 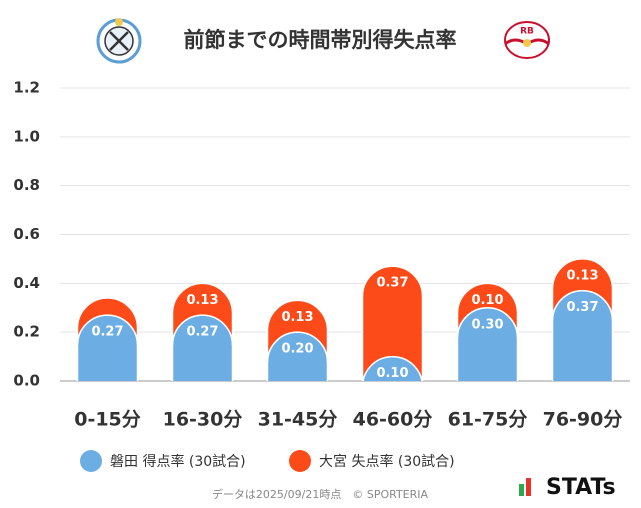 I want to click on data-label: 0.30, so click(x=487, y=324).